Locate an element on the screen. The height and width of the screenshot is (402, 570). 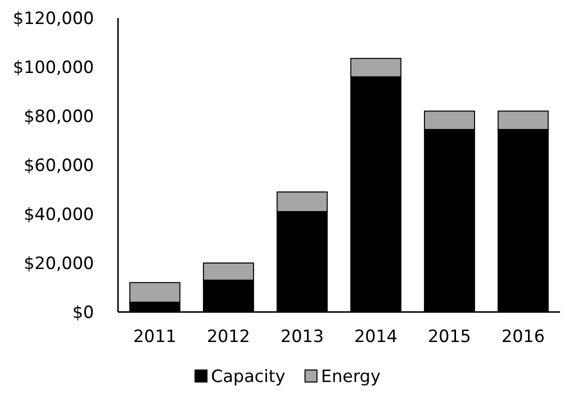
x-tick-label: 2012 is located at coordinates (228, 337).